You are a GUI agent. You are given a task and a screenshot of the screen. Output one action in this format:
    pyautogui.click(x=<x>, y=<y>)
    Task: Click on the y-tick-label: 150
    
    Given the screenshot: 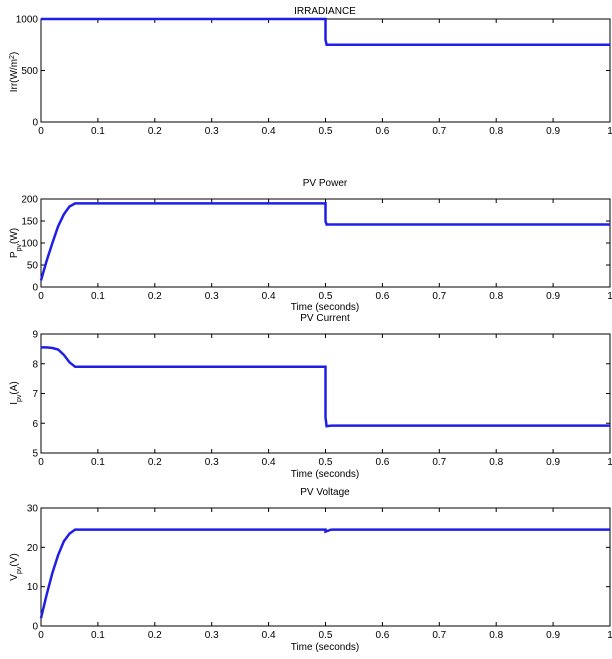 What is the action you would take?
    pyautogui.click(x=29, y=222)
    